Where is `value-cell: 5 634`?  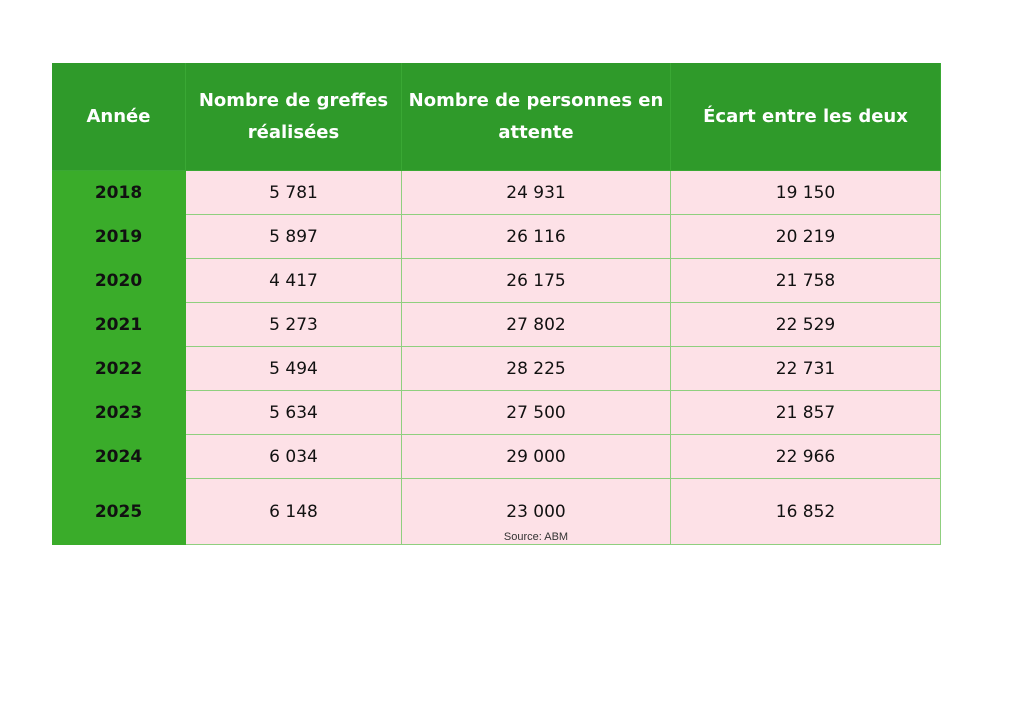 value-cell: 5 634 is located at coordinates (294, 413).